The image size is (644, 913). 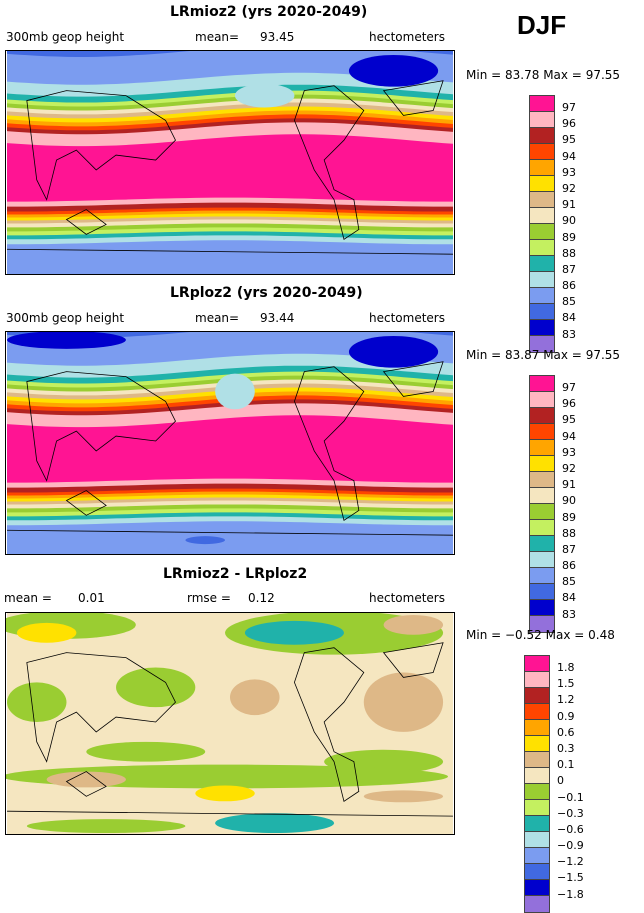 I want to click on colorbar-label: 85, so click(x=569, y=302).